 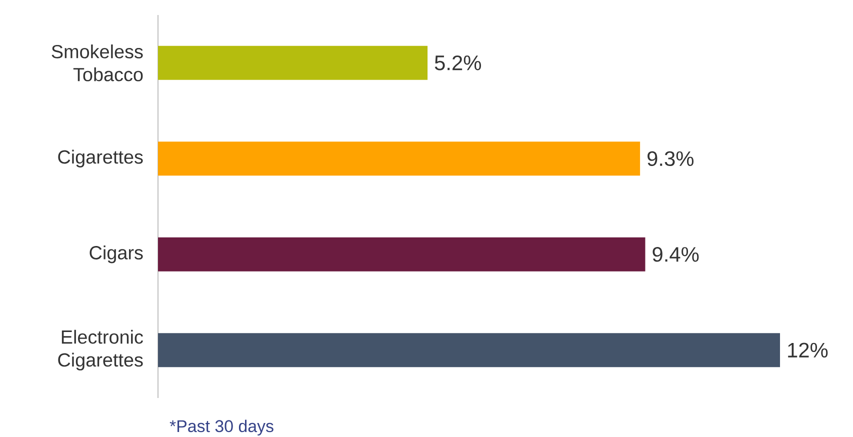 I want to click on y-tick-label: Smokeless Tobacco, so click(x=97, y=63).